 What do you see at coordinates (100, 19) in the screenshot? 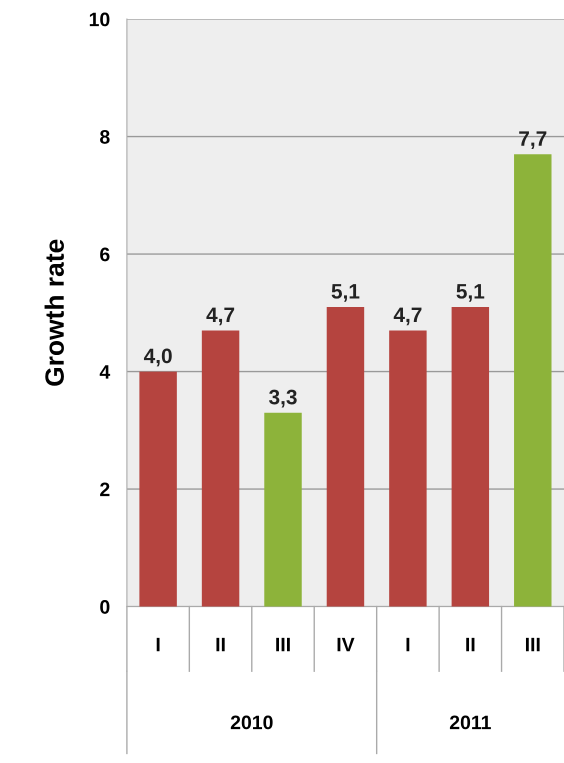
I see `y-tick-label: 10` at bounding box center [100, 19].